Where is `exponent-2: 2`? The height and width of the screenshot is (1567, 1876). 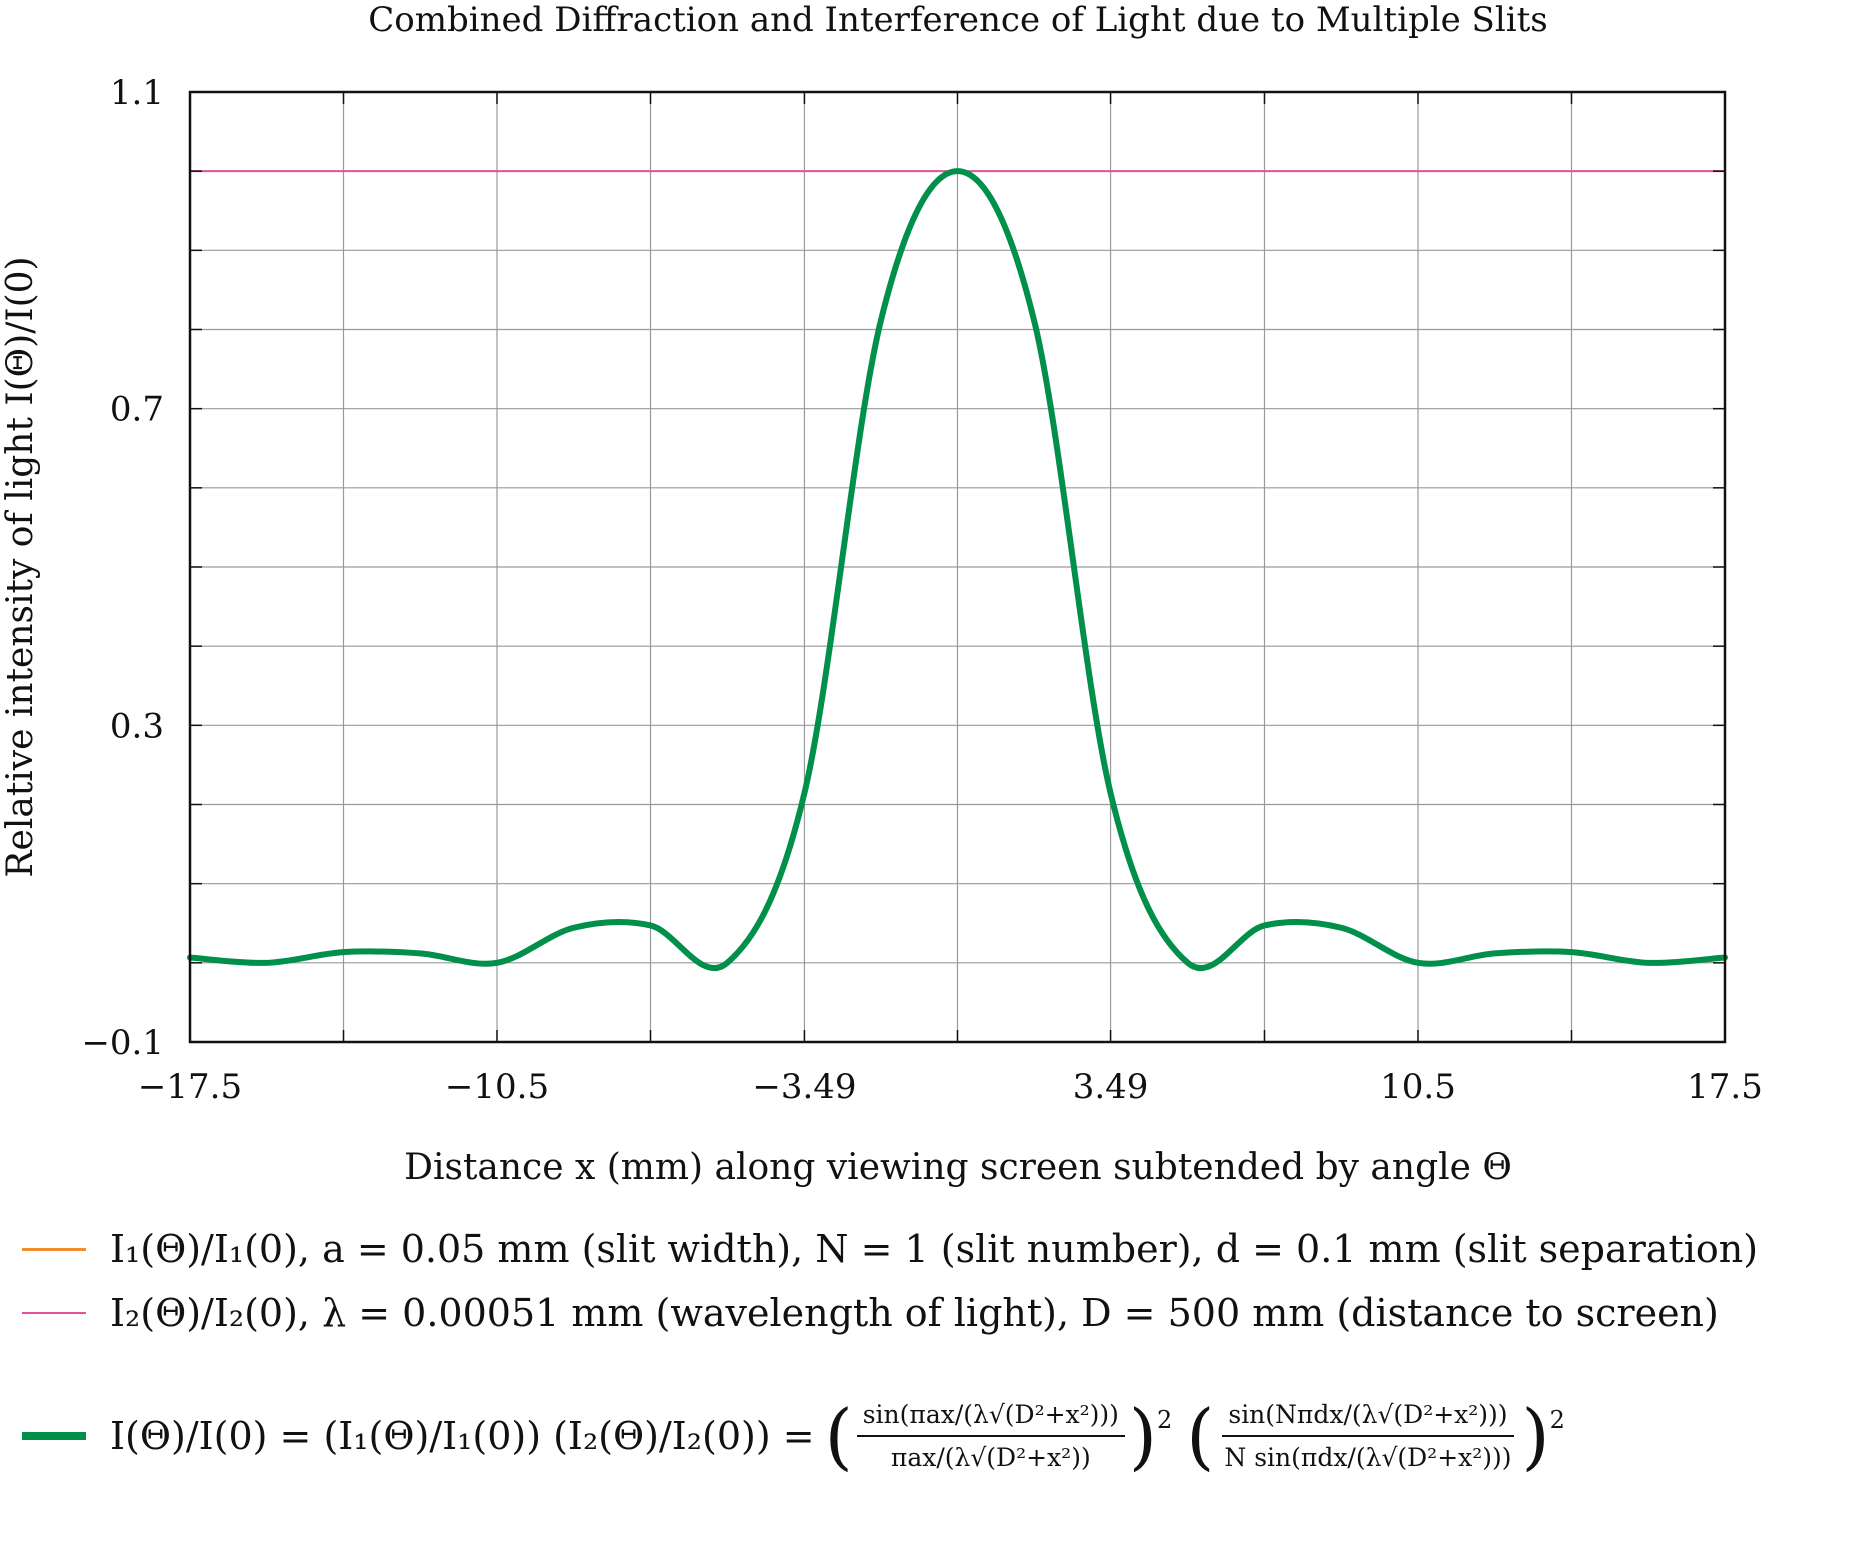 exponent-2: 2 is located at coordinates (1557, 1420).